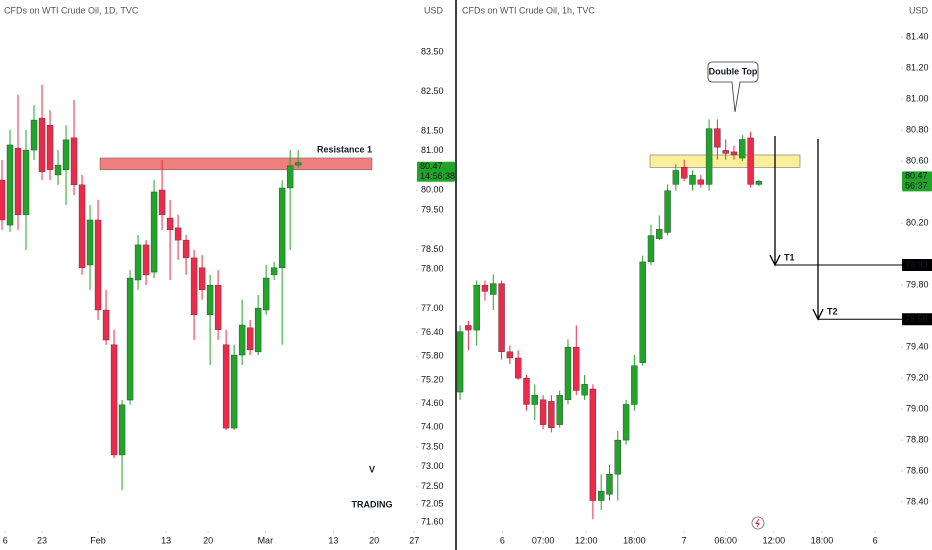 The image size is (932, 550). What do you see at coordinates (917, 408) in the screenshot?
I see `y-tick-label: 79.00` at bounding box center [917, 408].